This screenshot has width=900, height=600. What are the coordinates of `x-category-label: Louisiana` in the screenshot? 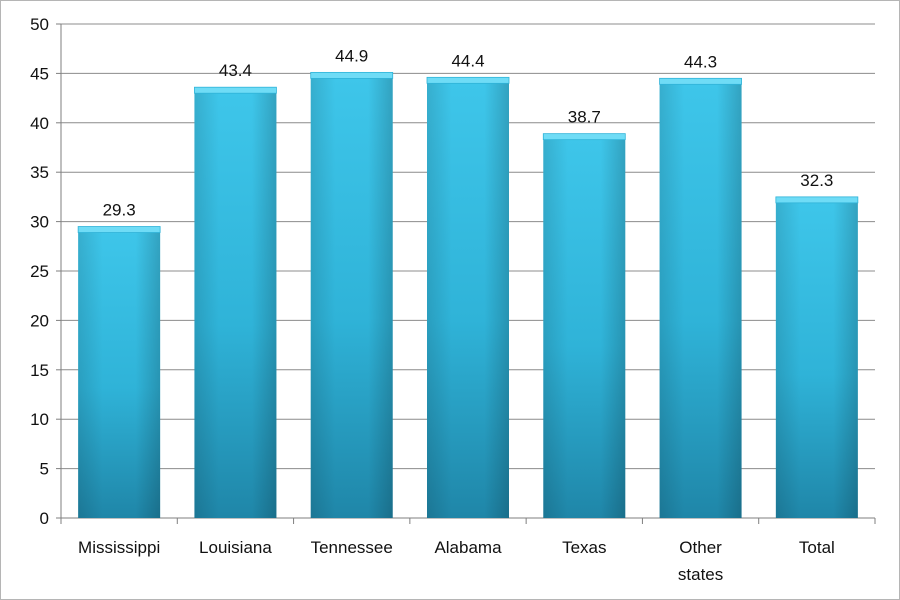 It's located at (235, 547).